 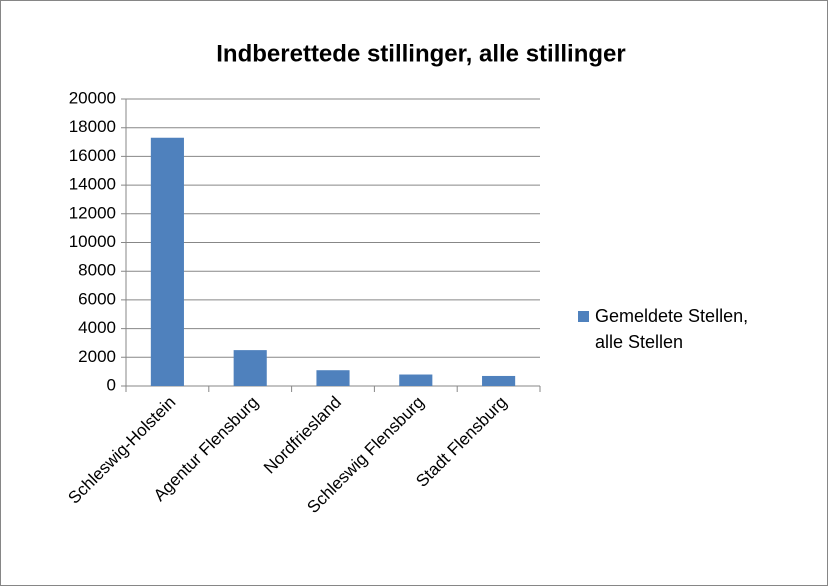 What do you see at coordinates (92, 212) in the screenshot?
I see `y-tick-label: 12000` at bounding box center [92, 212].